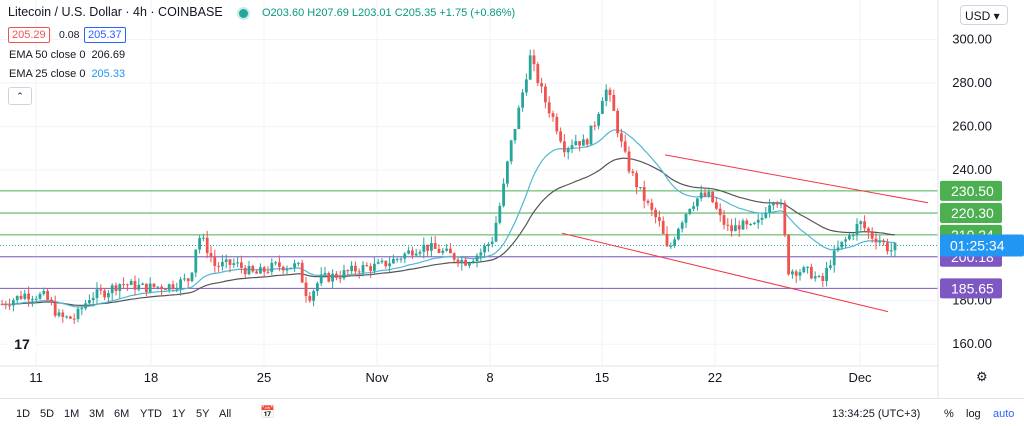 This screenshot has height=426, width=1024. I want to click on range-button-1m: 1M, so click(72, 414).